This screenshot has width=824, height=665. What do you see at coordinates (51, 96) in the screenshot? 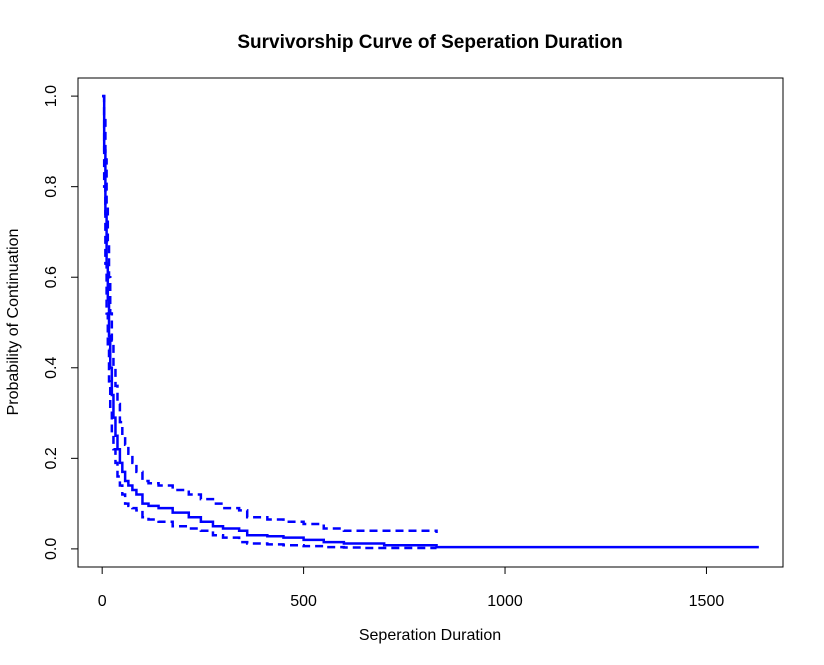
I see `y-tick-label: 1.0` at bounding box center [51, 96].